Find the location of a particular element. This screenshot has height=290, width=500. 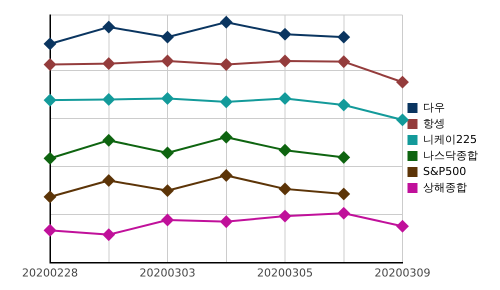

legend-label: 상해종합 is located at coordinates (445, 187).